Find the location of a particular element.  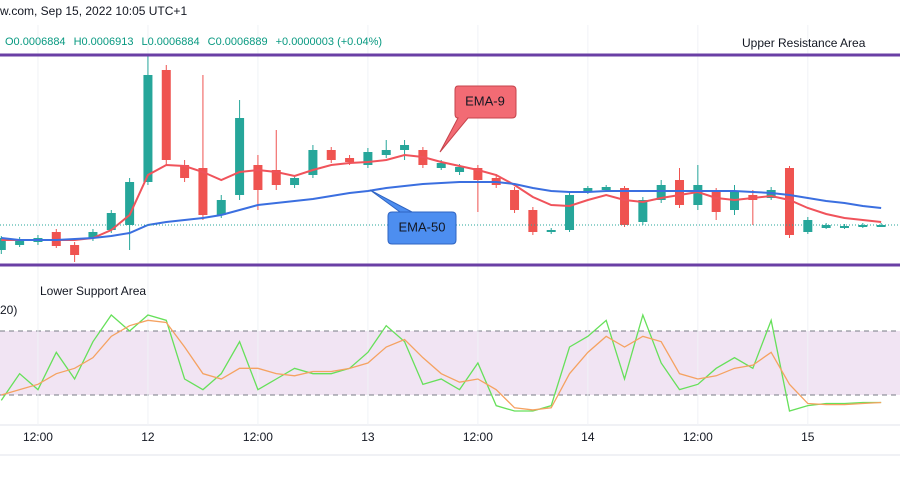

ohlc-label: L0.0006884 is located at coordinates (171, 42).